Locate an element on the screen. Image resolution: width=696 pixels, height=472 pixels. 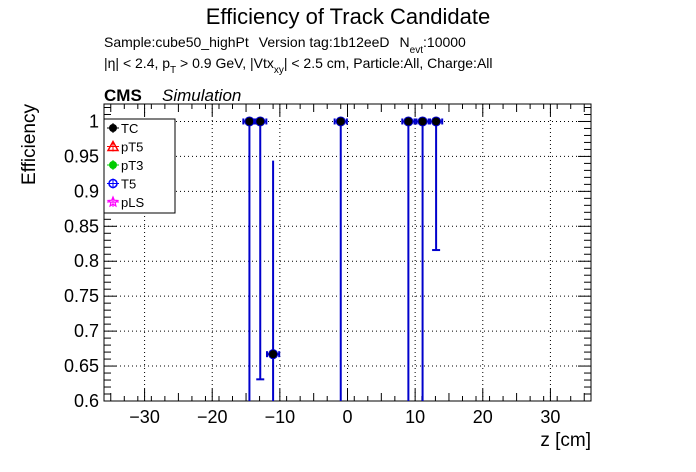
y-tick-label: 0.6 is located at coordinates (86, 401).